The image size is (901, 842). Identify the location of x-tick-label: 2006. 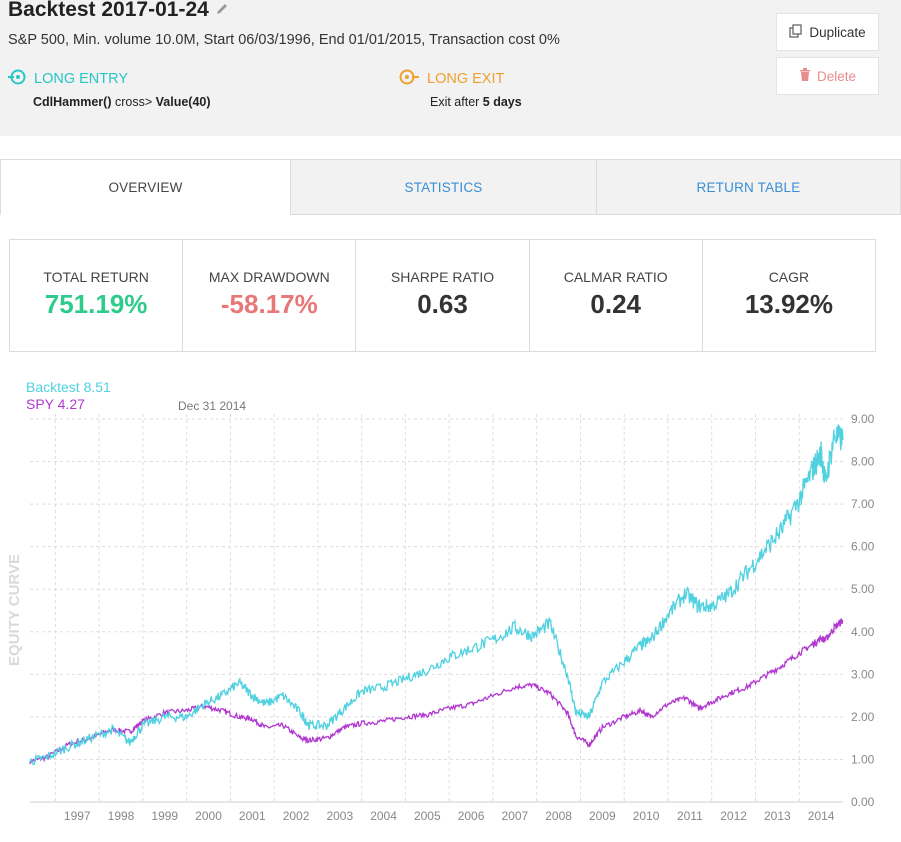
(471, 816).